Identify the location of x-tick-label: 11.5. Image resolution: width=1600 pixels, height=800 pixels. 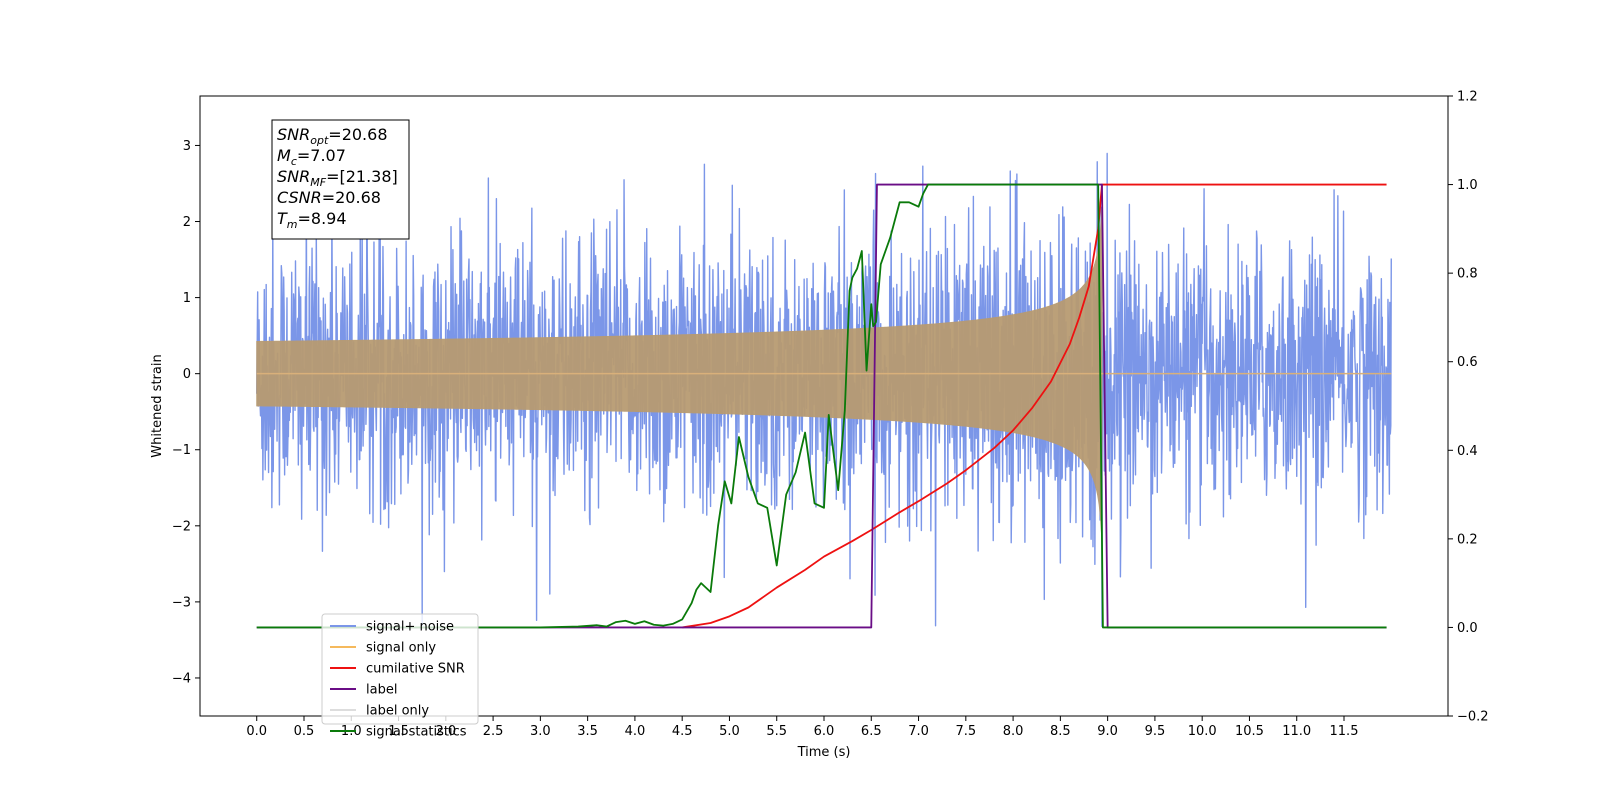
(1344, 731).